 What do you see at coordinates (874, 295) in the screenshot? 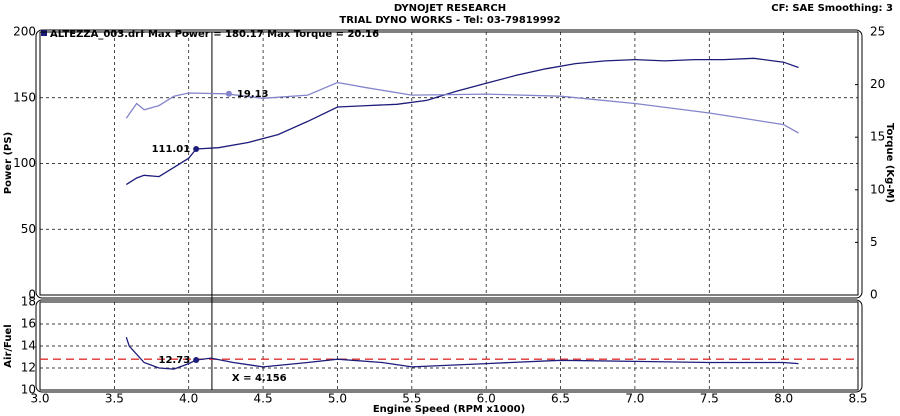
I see `y2-tick-label: 0` at bounding box center [874, 295].